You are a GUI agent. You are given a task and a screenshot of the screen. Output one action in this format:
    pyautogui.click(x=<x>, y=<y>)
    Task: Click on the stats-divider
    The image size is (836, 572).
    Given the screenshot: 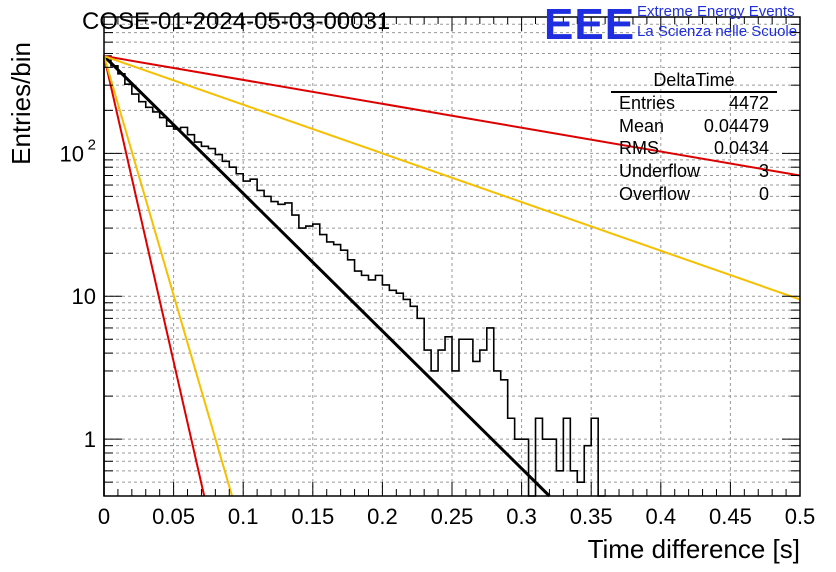 What is the action you would take?
    pyautogui.click(x=694, y=92)
    